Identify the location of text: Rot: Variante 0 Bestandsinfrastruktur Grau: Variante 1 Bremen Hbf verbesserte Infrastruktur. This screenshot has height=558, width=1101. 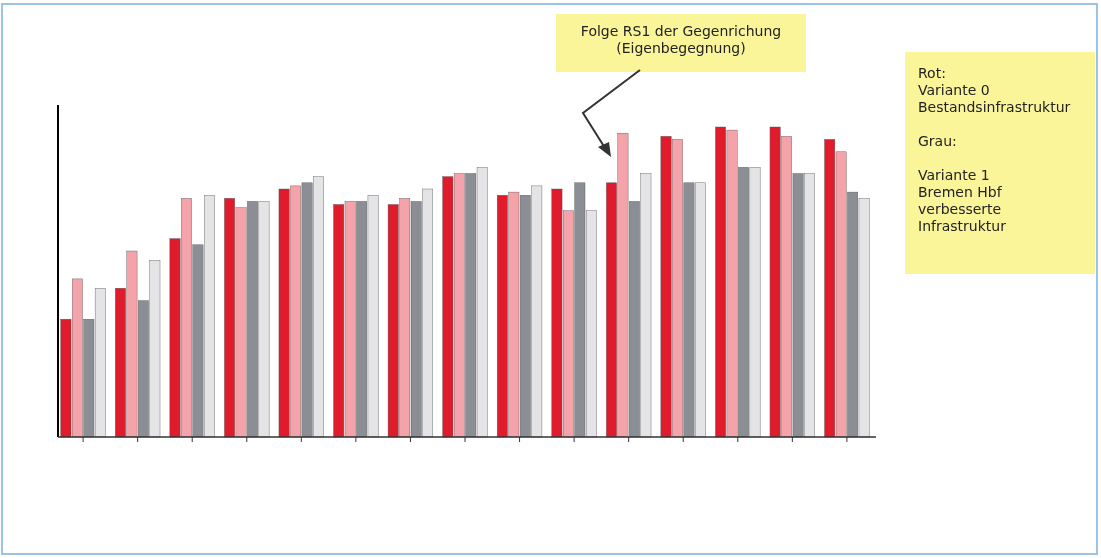
(994, 149).